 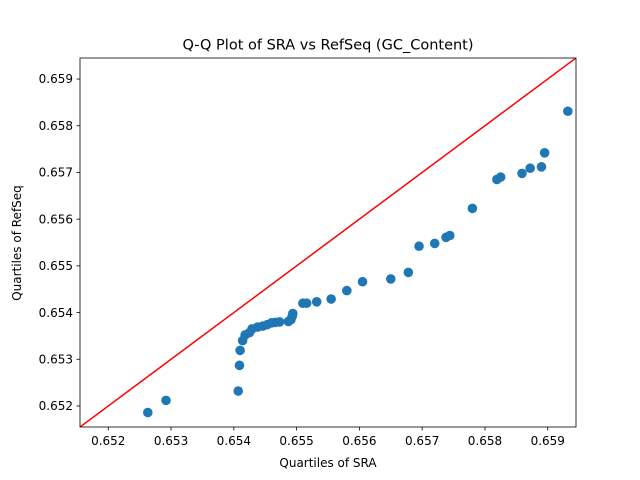 What do you see at coordinates (485, 441) in the screenshot?
I see `x-tick-label: 0.658` at bounding box center [485, 441].